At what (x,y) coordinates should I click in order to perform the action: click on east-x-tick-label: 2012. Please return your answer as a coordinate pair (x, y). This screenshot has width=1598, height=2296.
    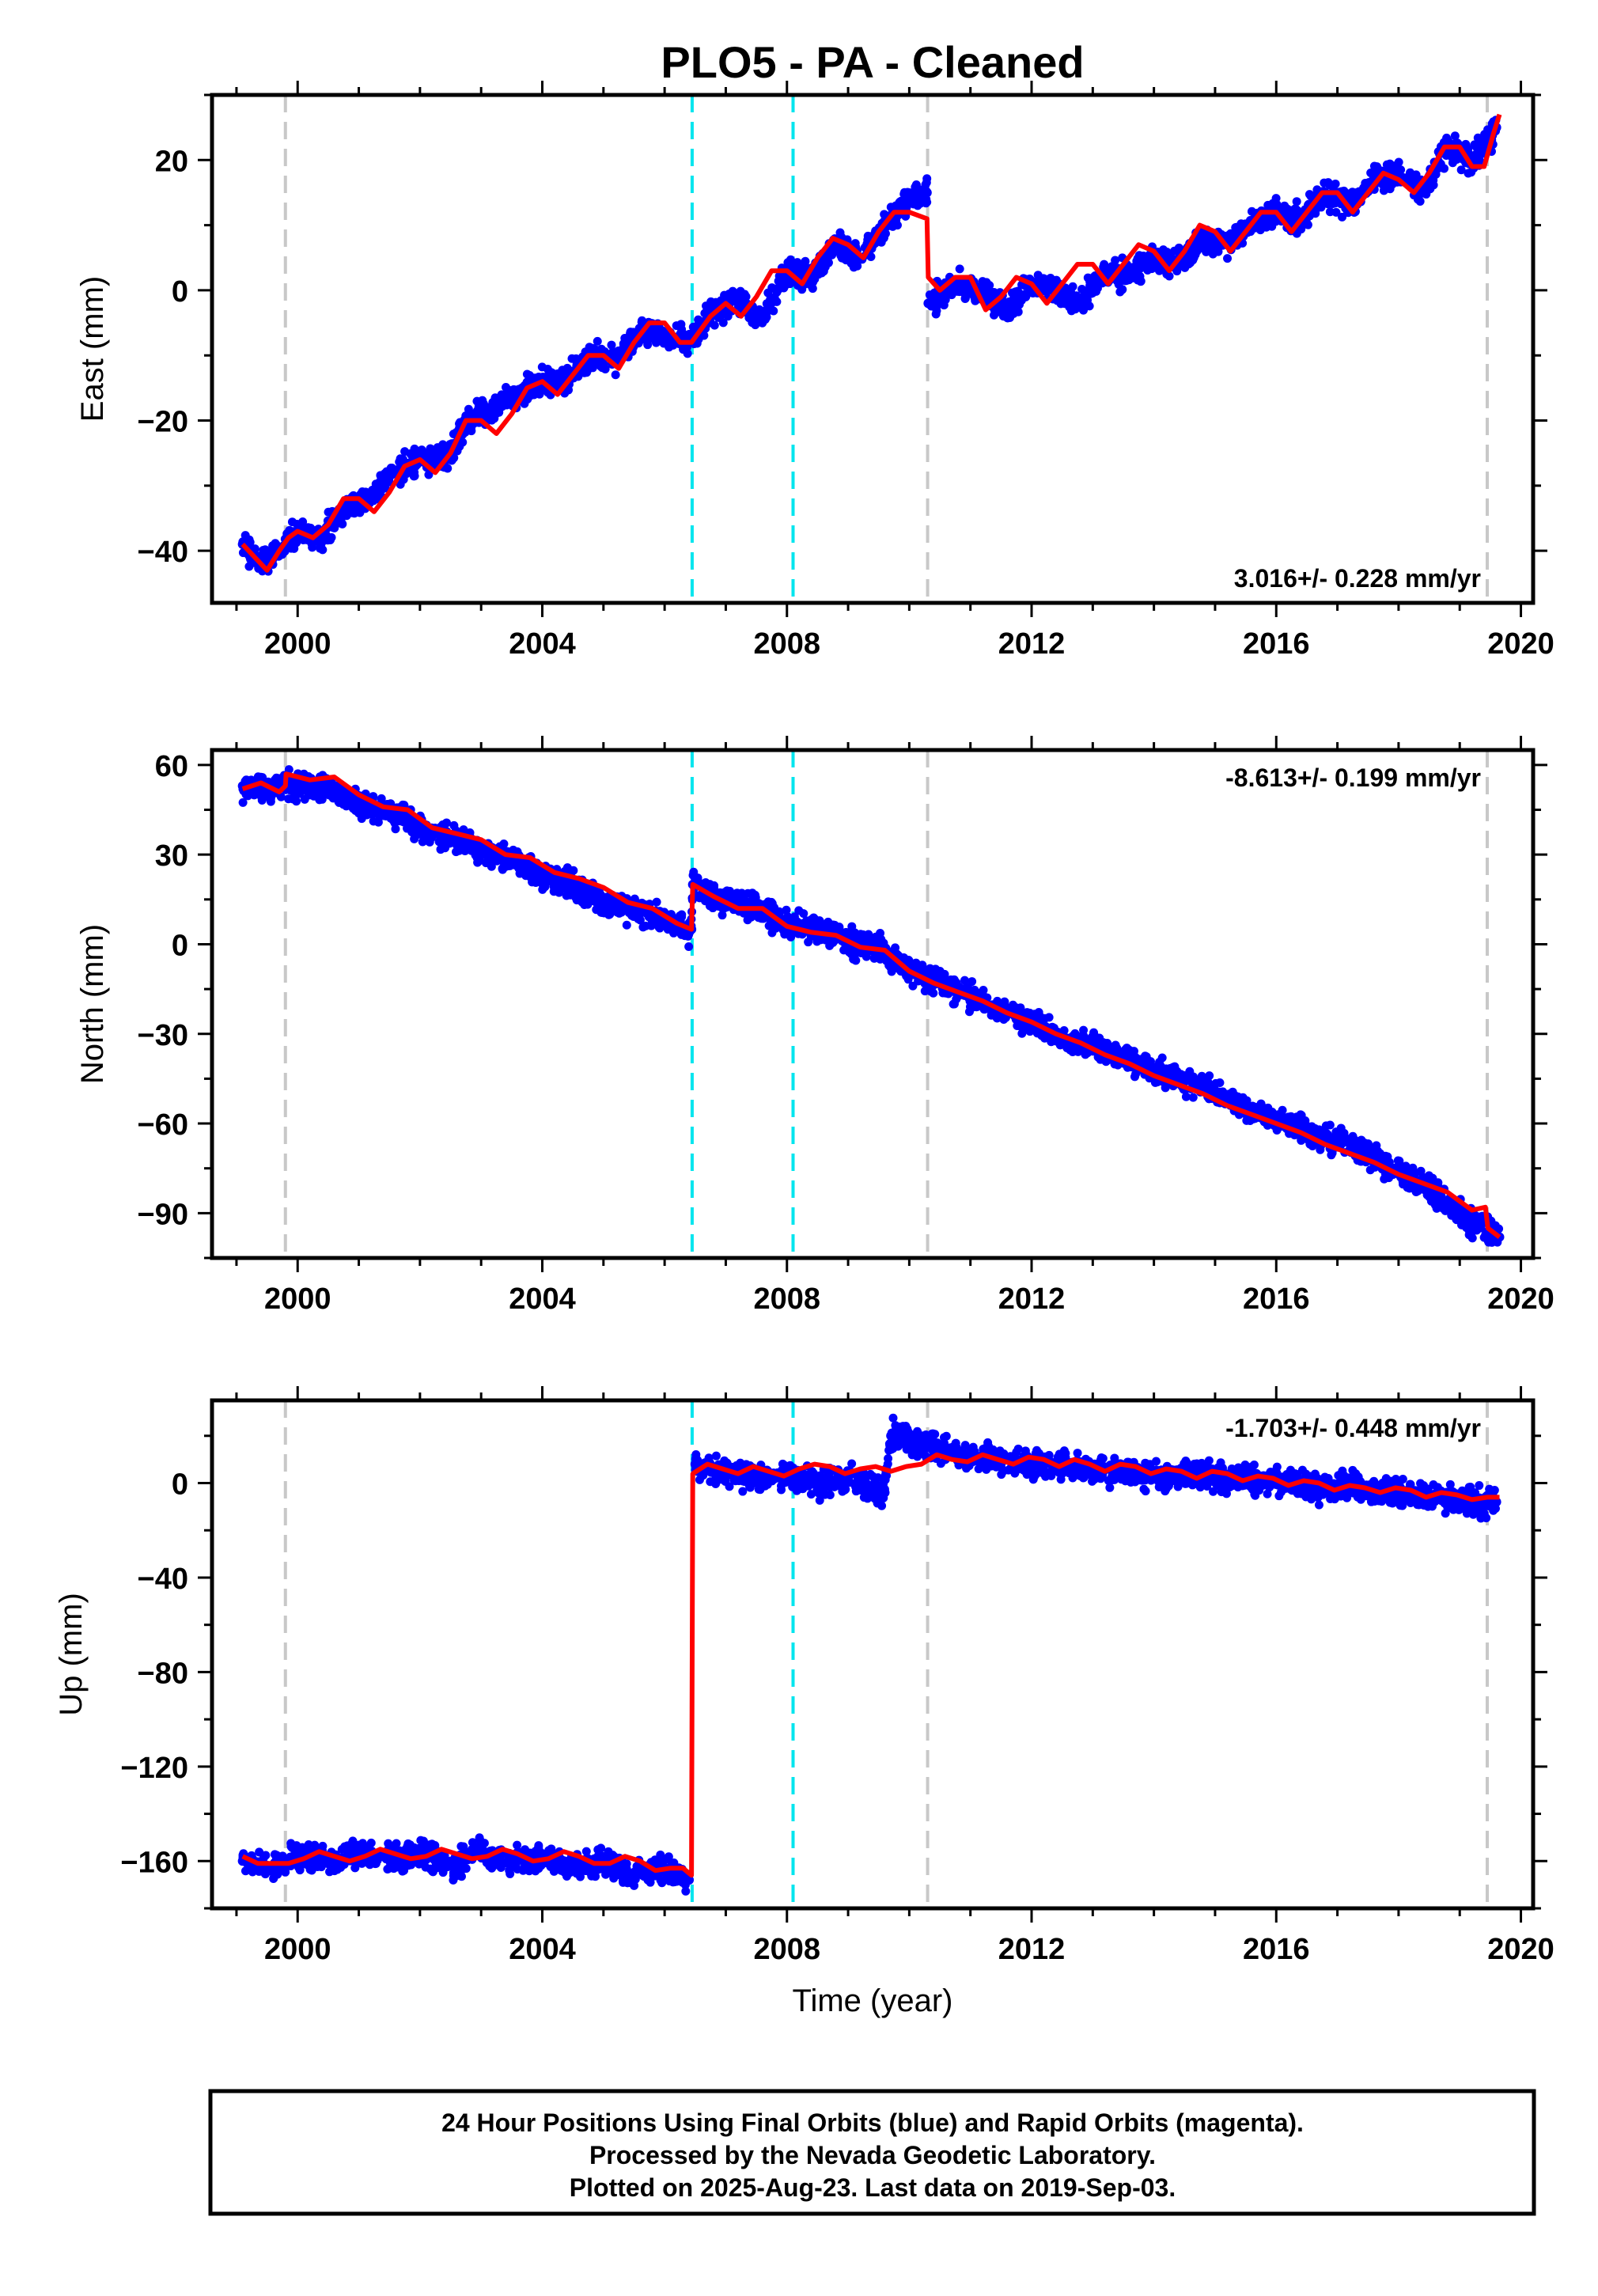
    Looking at the image, I should click on (1032, 644).